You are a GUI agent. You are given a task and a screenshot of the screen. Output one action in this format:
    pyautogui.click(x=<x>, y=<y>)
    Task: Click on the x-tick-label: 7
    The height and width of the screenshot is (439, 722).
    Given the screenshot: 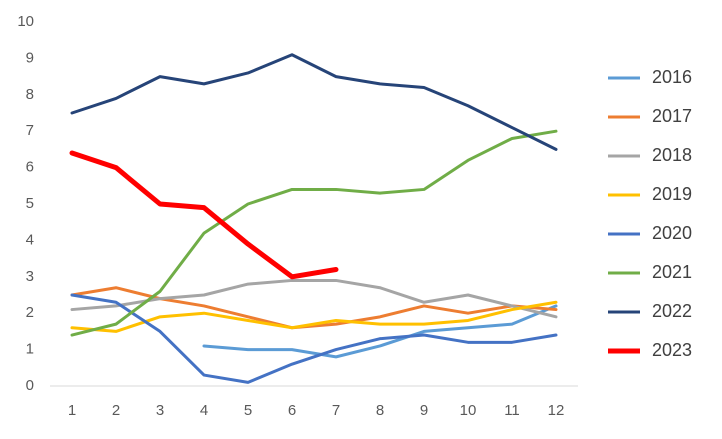 What is the action you would take?
    pyautogui.click(x=336, y=410)
    